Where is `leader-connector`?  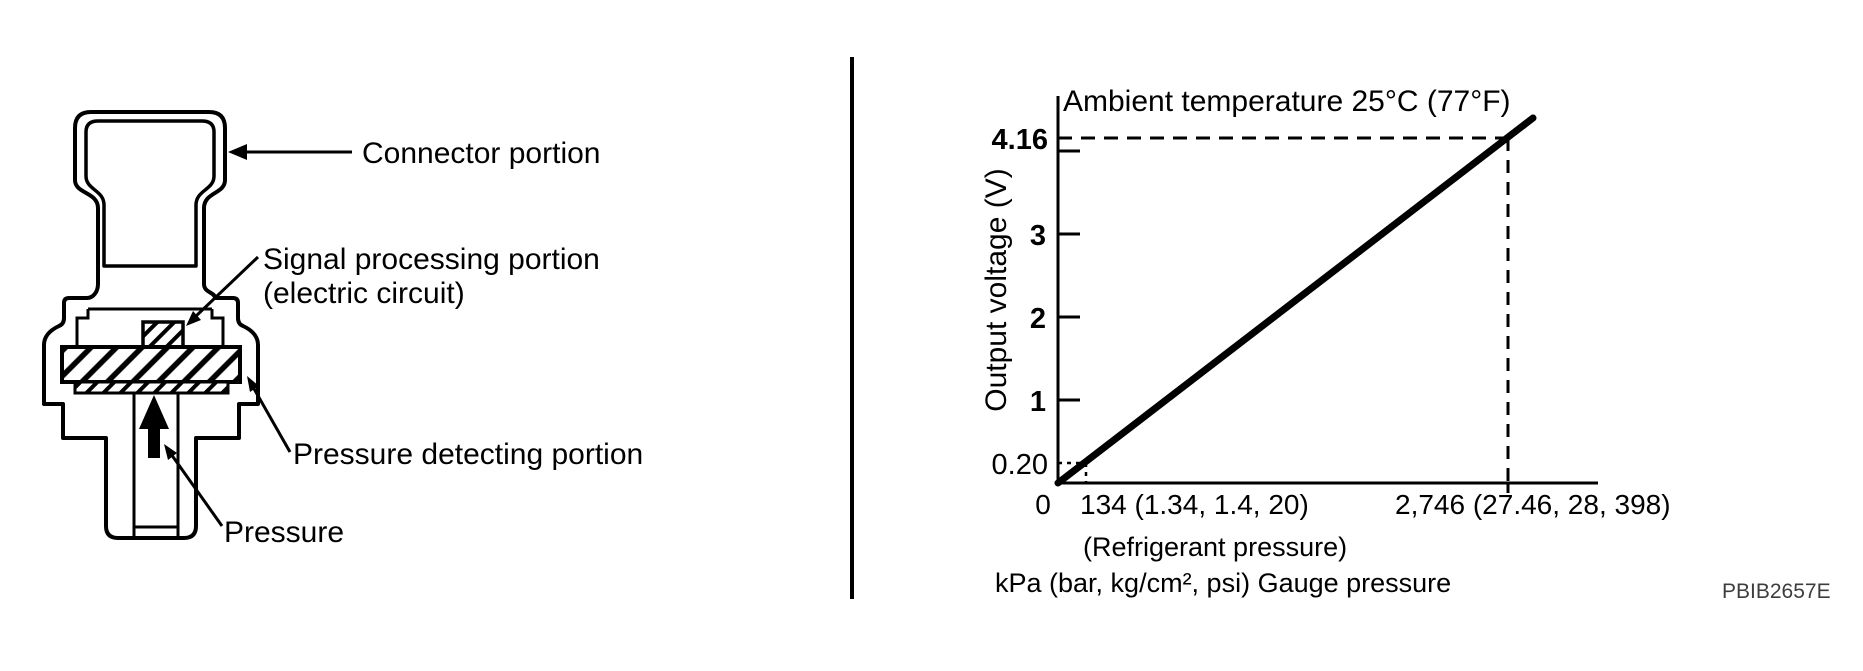 leader-connector is located at coordinates (290, 152).